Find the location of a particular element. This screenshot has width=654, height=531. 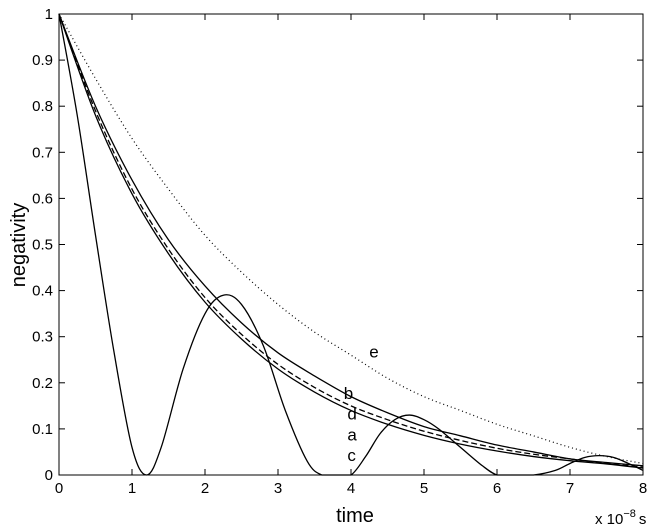

y-tick-label: 0.8 is located at coordinates (42, 106).